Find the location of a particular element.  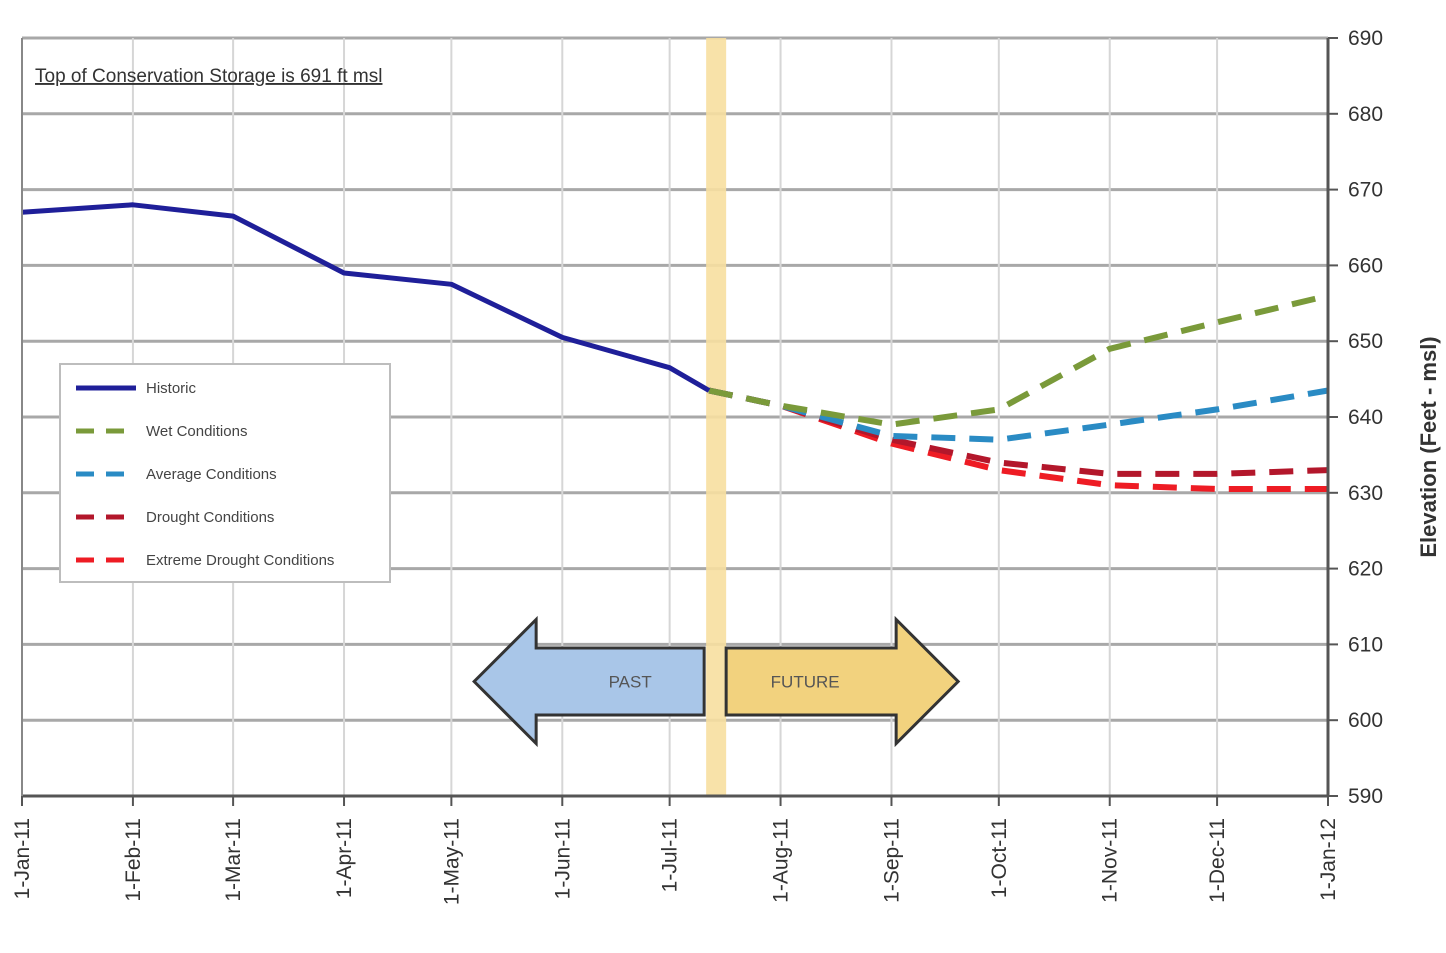

past-future-arrows: PAST FUTURE is located at coordinates (716, 681).